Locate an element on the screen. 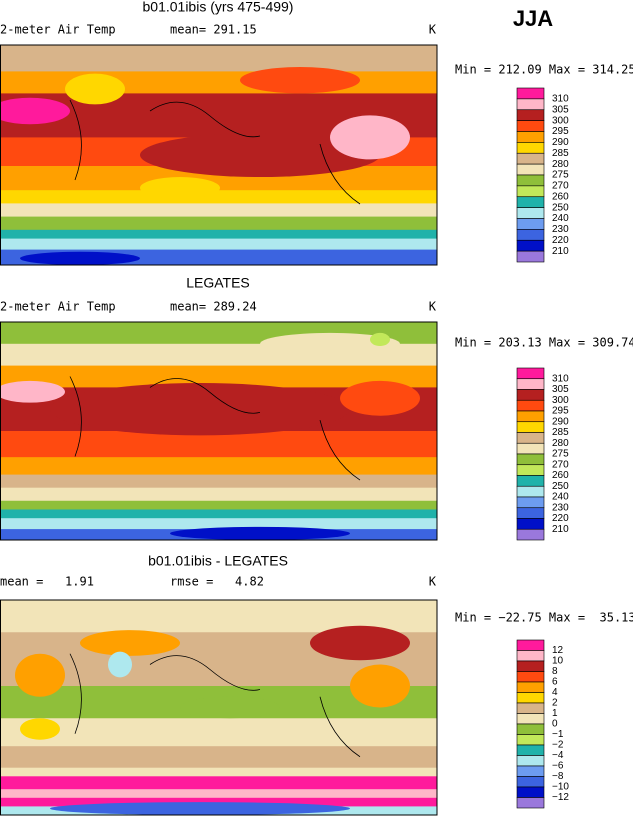  panel-title: LEGATES is located at coordinates (218, 283).